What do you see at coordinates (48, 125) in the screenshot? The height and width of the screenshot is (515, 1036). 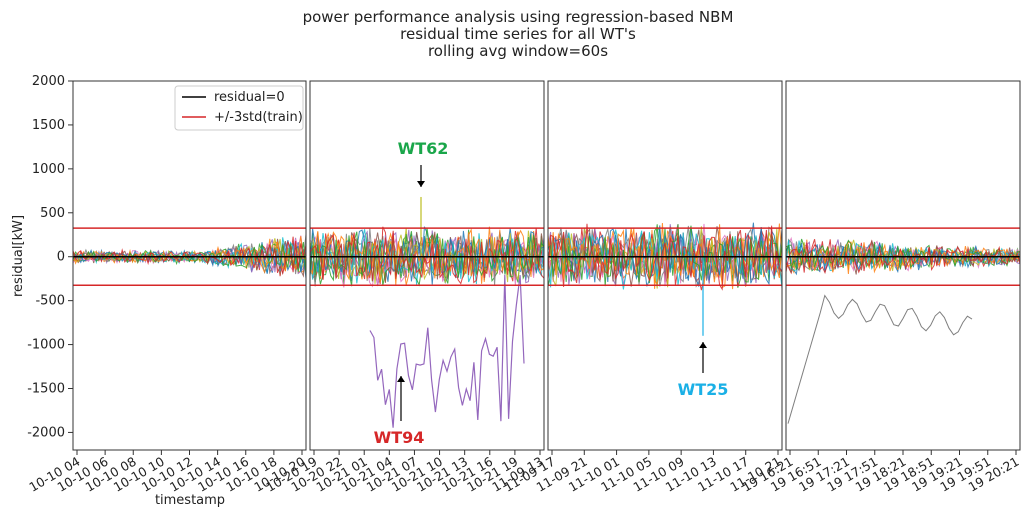 I see `y-tick-label: 1500` at bounding box center [48, 125].